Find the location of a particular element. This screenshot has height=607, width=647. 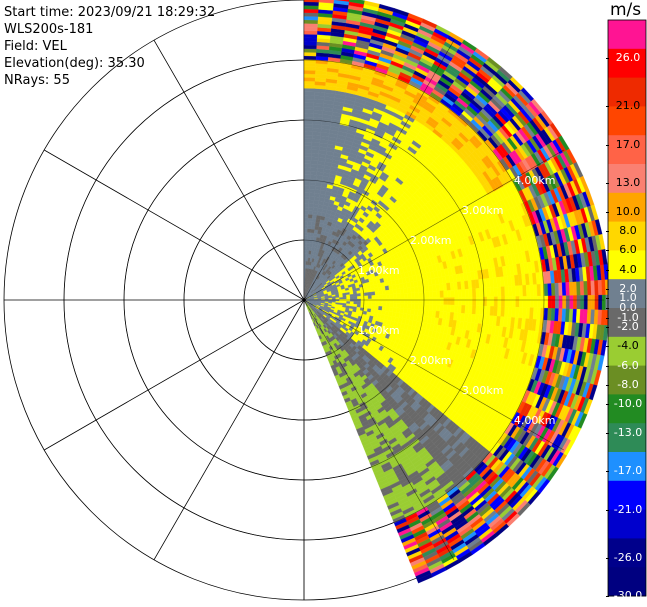

colorbar-tick-label: 8.0 is located at coordinates (628, 231).